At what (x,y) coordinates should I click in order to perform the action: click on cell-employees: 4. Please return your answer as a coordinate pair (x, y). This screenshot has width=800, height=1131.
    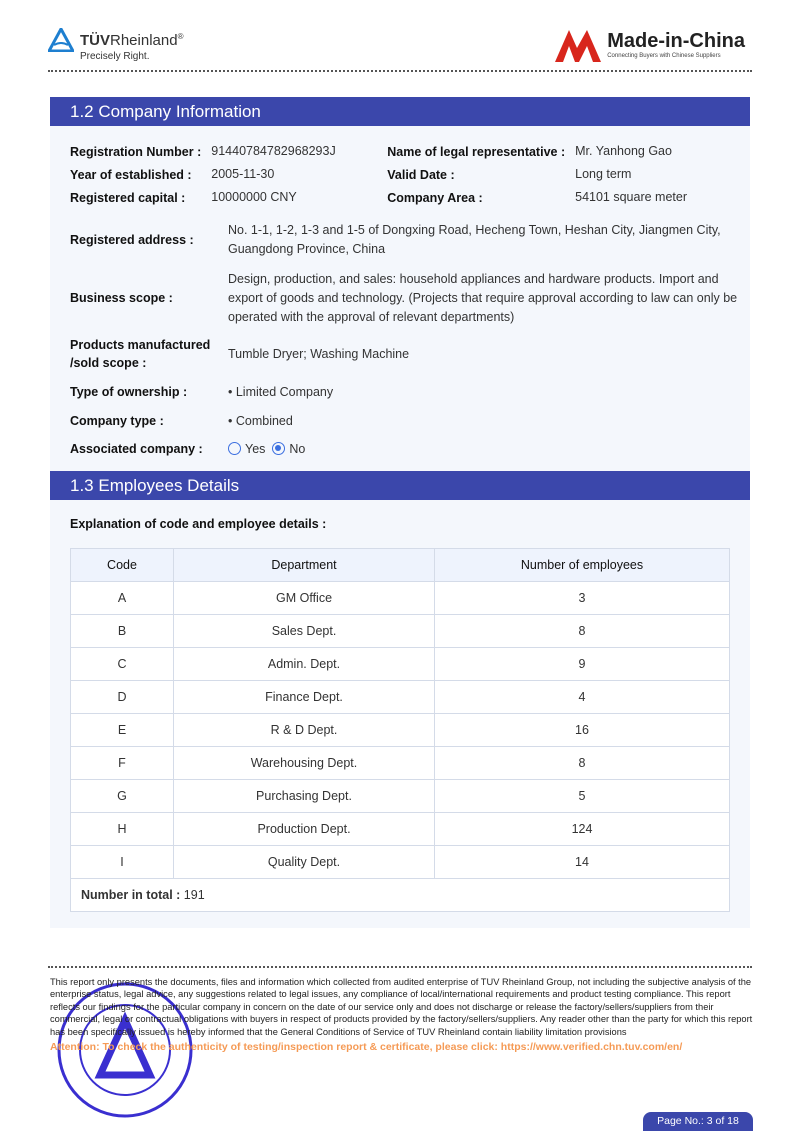
    Looking at the image, I should click on (582, 697).